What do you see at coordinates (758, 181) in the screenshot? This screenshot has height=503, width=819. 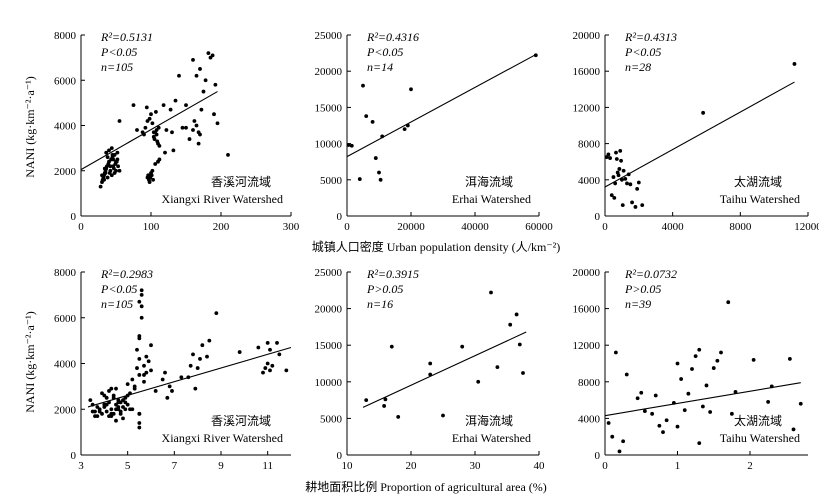 I see `watershed-name-cn: 太湖流域` at bounding box center [758, 181].